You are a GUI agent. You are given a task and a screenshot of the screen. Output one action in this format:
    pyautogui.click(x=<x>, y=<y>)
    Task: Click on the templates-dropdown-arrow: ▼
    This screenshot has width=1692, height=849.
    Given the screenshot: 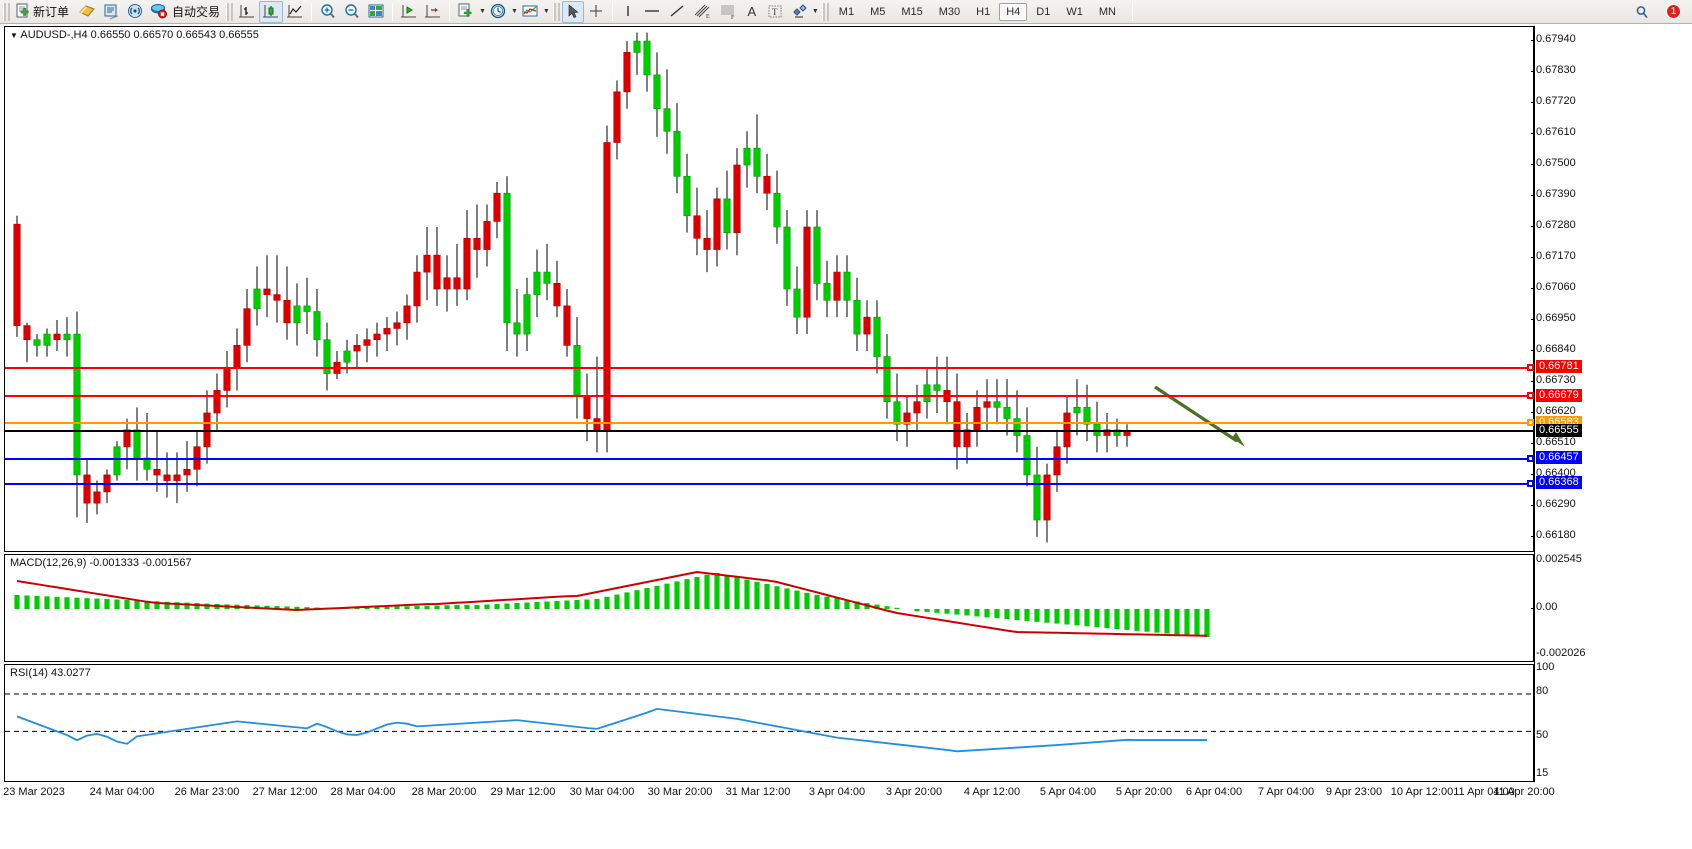 What is the action you would take?
    pyautogui.click(x=546, y=11)
    